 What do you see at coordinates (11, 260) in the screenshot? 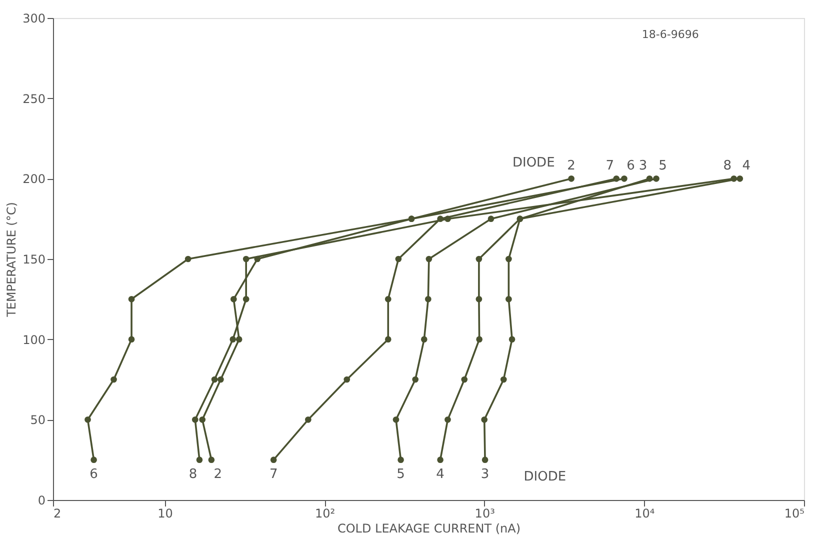
I see `y-axis-title: TEMPERATURE (°C)` at bounding box center [11, 260].